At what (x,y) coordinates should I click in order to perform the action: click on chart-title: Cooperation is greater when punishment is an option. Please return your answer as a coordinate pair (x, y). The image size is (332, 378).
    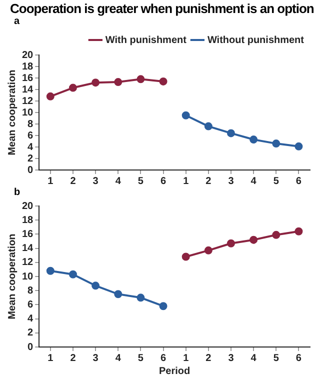
    Looking at the image, I should click on (162, 8).